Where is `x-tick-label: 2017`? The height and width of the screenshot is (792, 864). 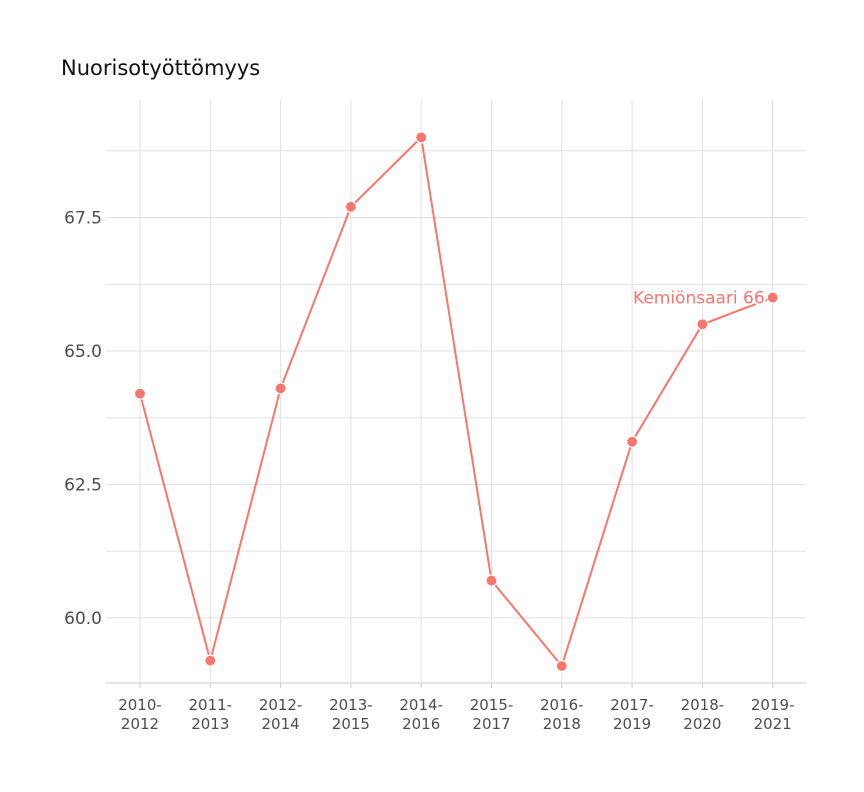 x-tick-label: 2017 is located at coordinates (491, 724).